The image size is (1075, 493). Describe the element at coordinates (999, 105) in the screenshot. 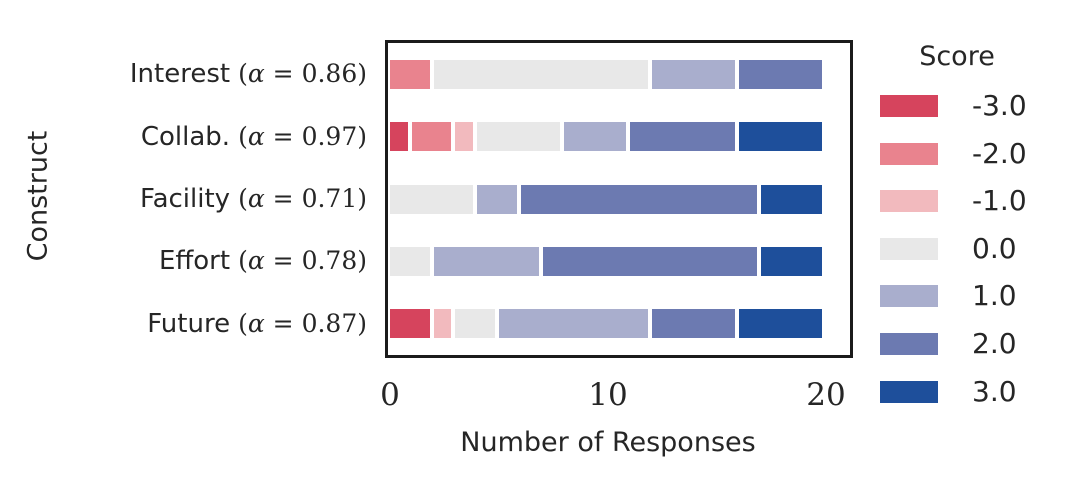

I see `legend-label: -3.0` at that location.